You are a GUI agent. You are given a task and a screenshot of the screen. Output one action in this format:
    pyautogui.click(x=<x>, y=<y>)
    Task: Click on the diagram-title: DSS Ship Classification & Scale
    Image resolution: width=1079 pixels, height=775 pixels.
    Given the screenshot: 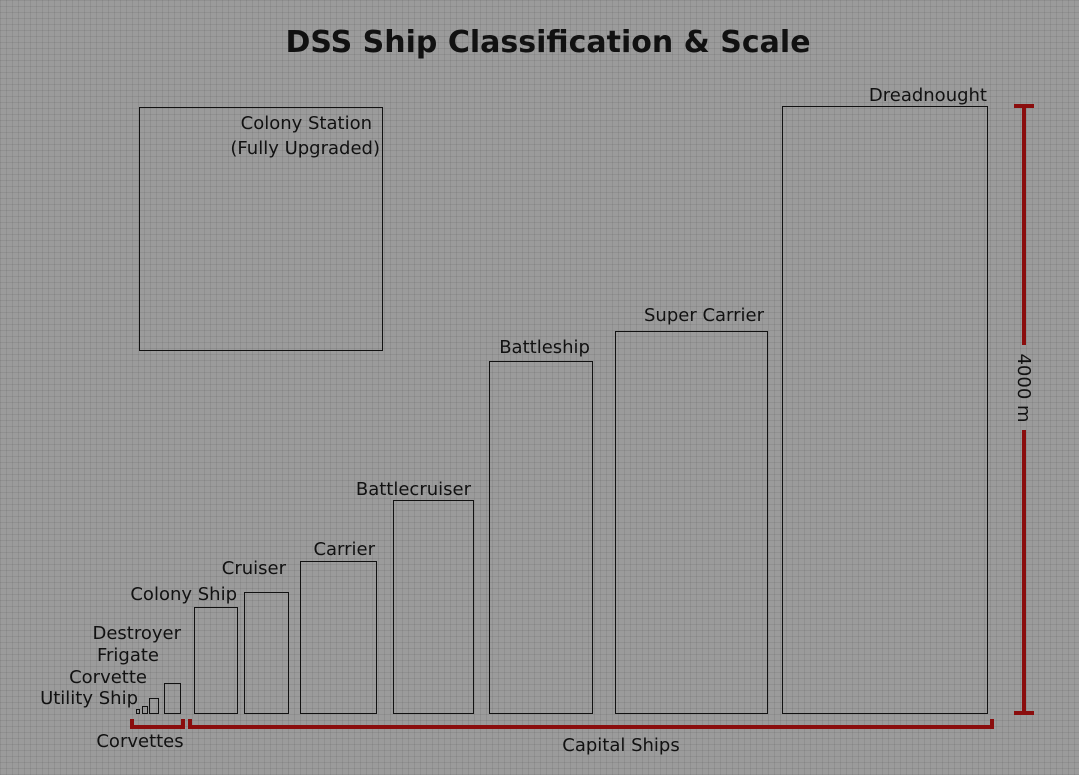 What is the action you would take?
    pyautogui.click(x=547, y=42)
    